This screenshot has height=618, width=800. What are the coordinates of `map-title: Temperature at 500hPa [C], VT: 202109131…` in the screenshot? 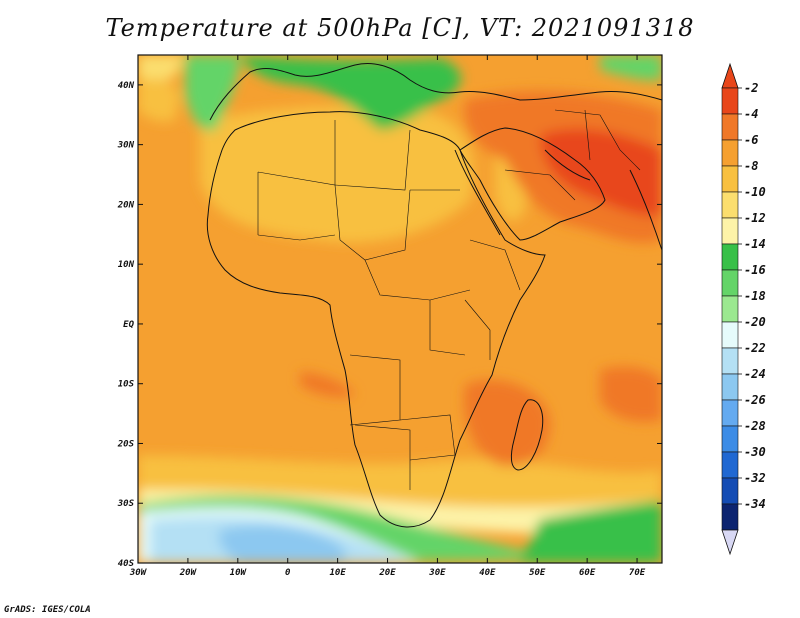 It's located at (400, 28).